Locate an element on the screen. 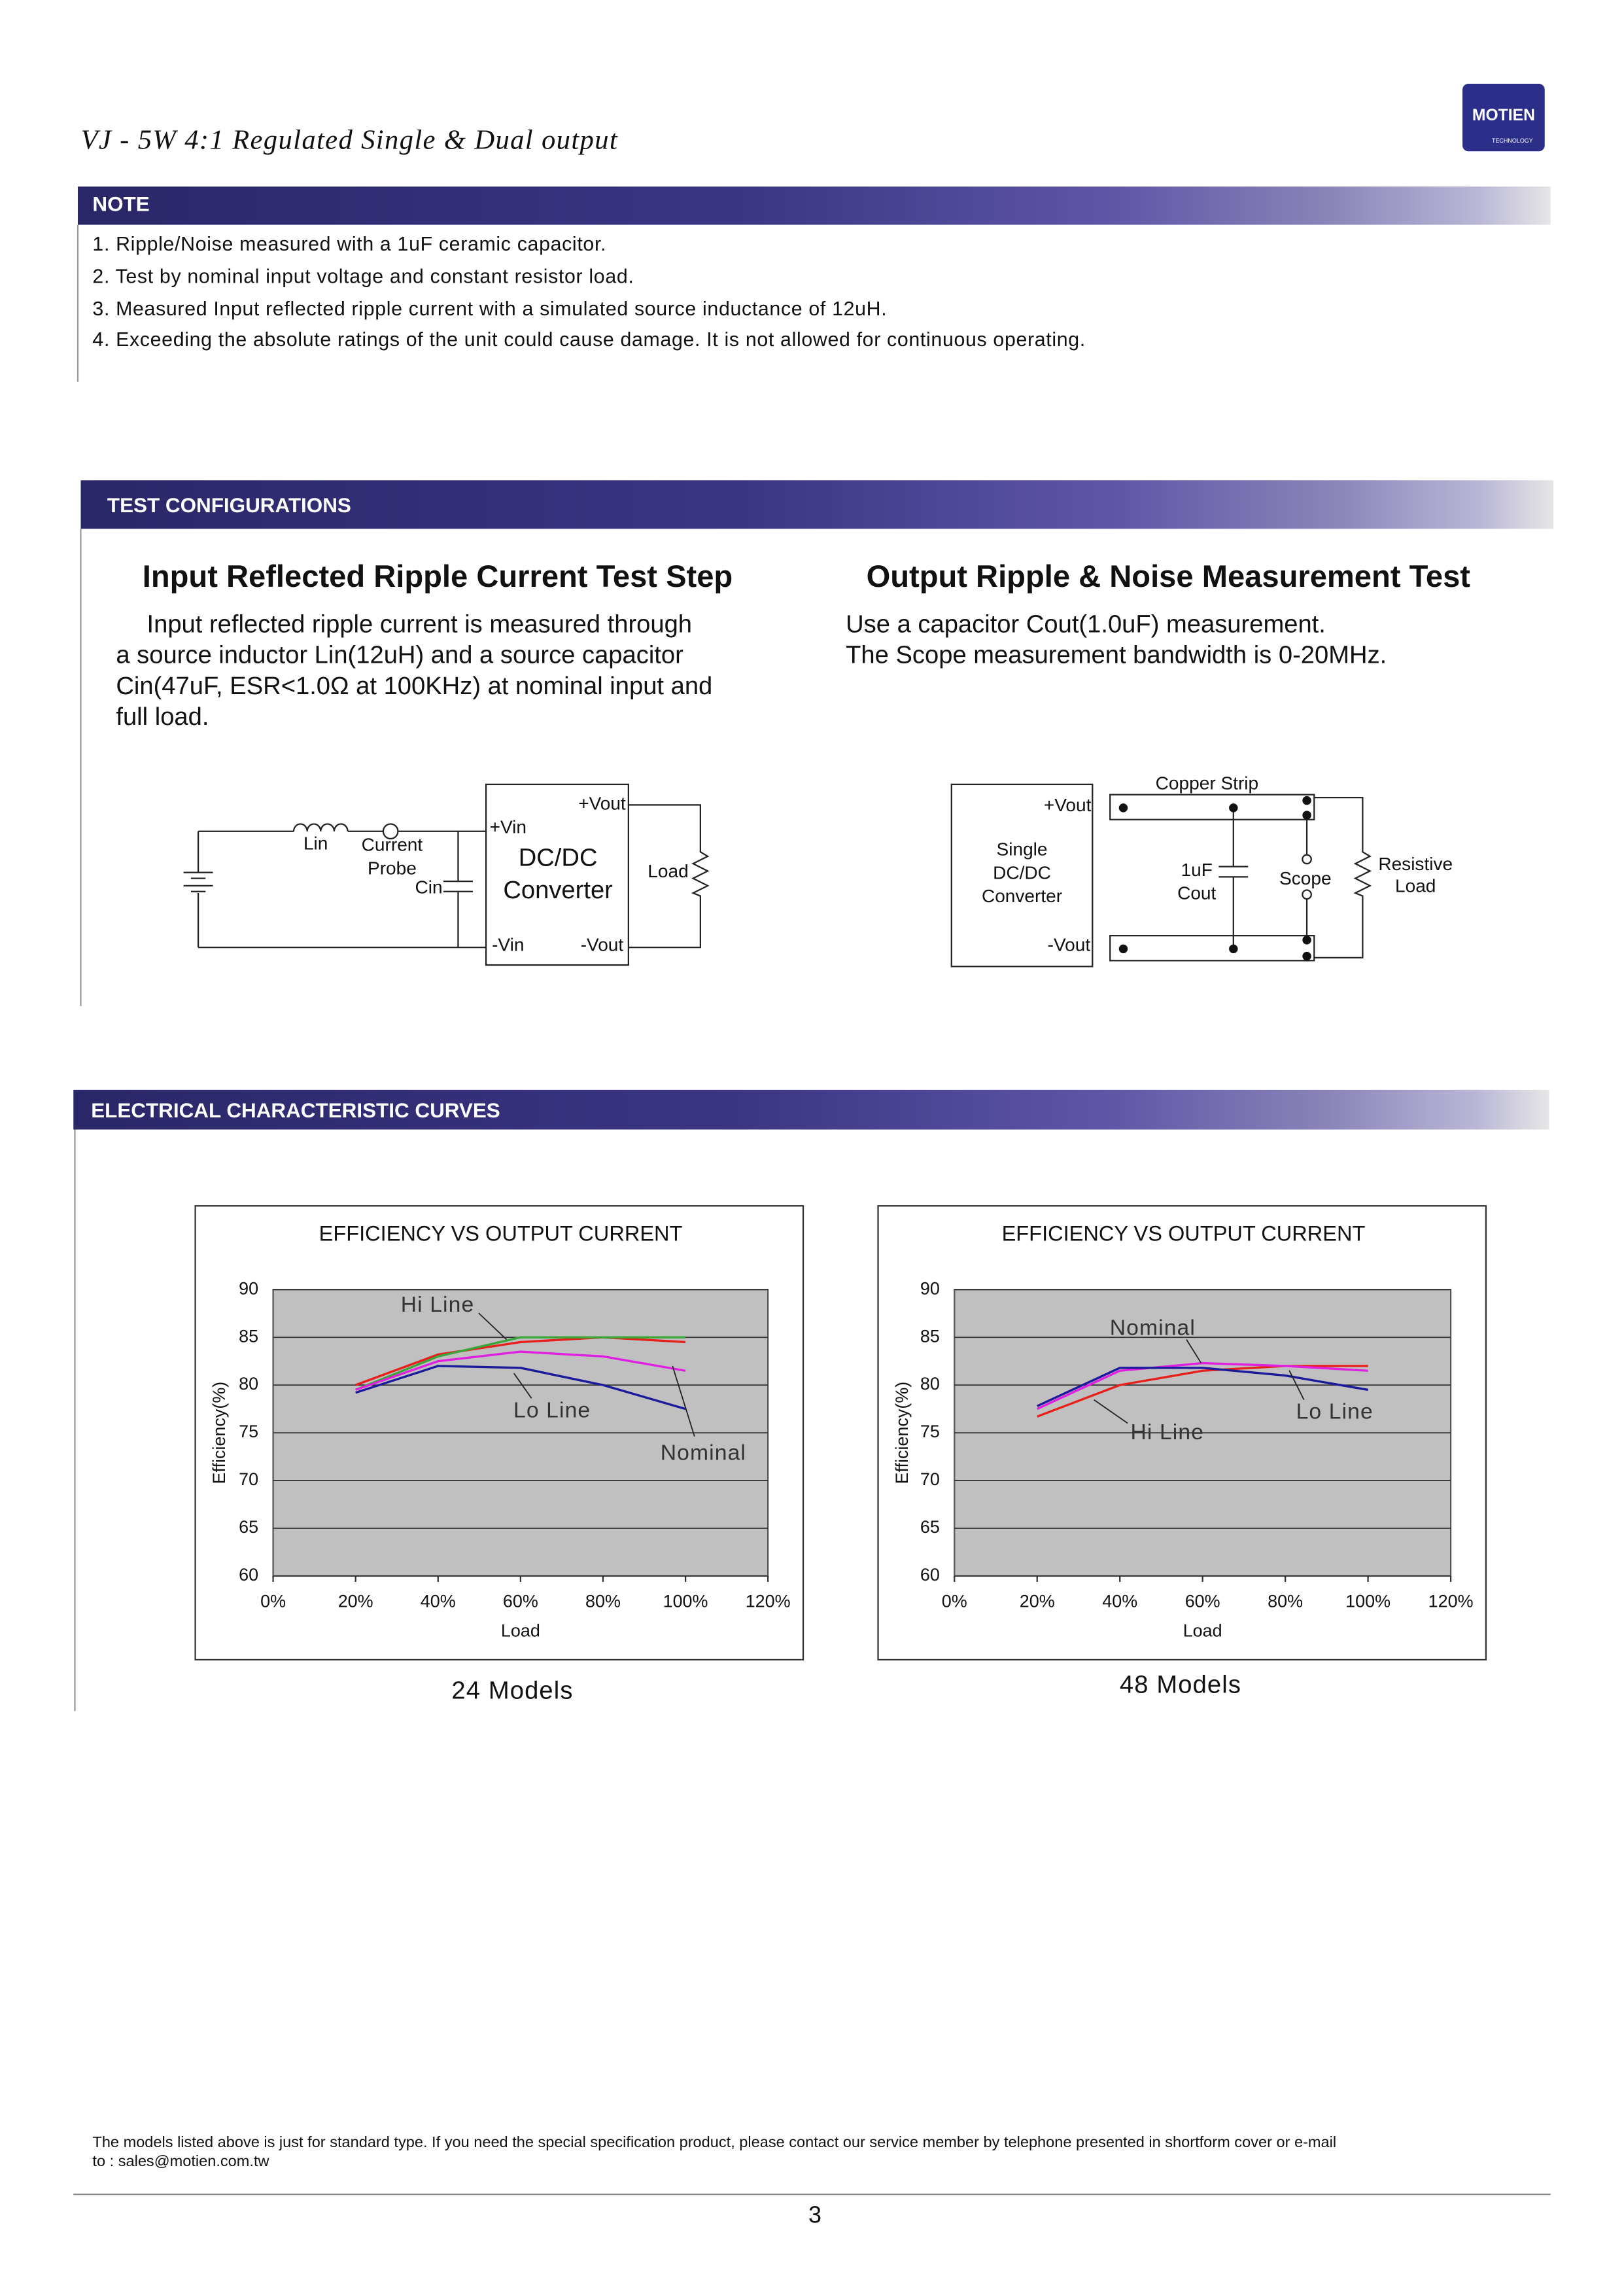 Image resolution: width=1624 pixels, height=2295 pixels. logo-sub: TECHNOLOGY is located at coordinates (1512, 140).